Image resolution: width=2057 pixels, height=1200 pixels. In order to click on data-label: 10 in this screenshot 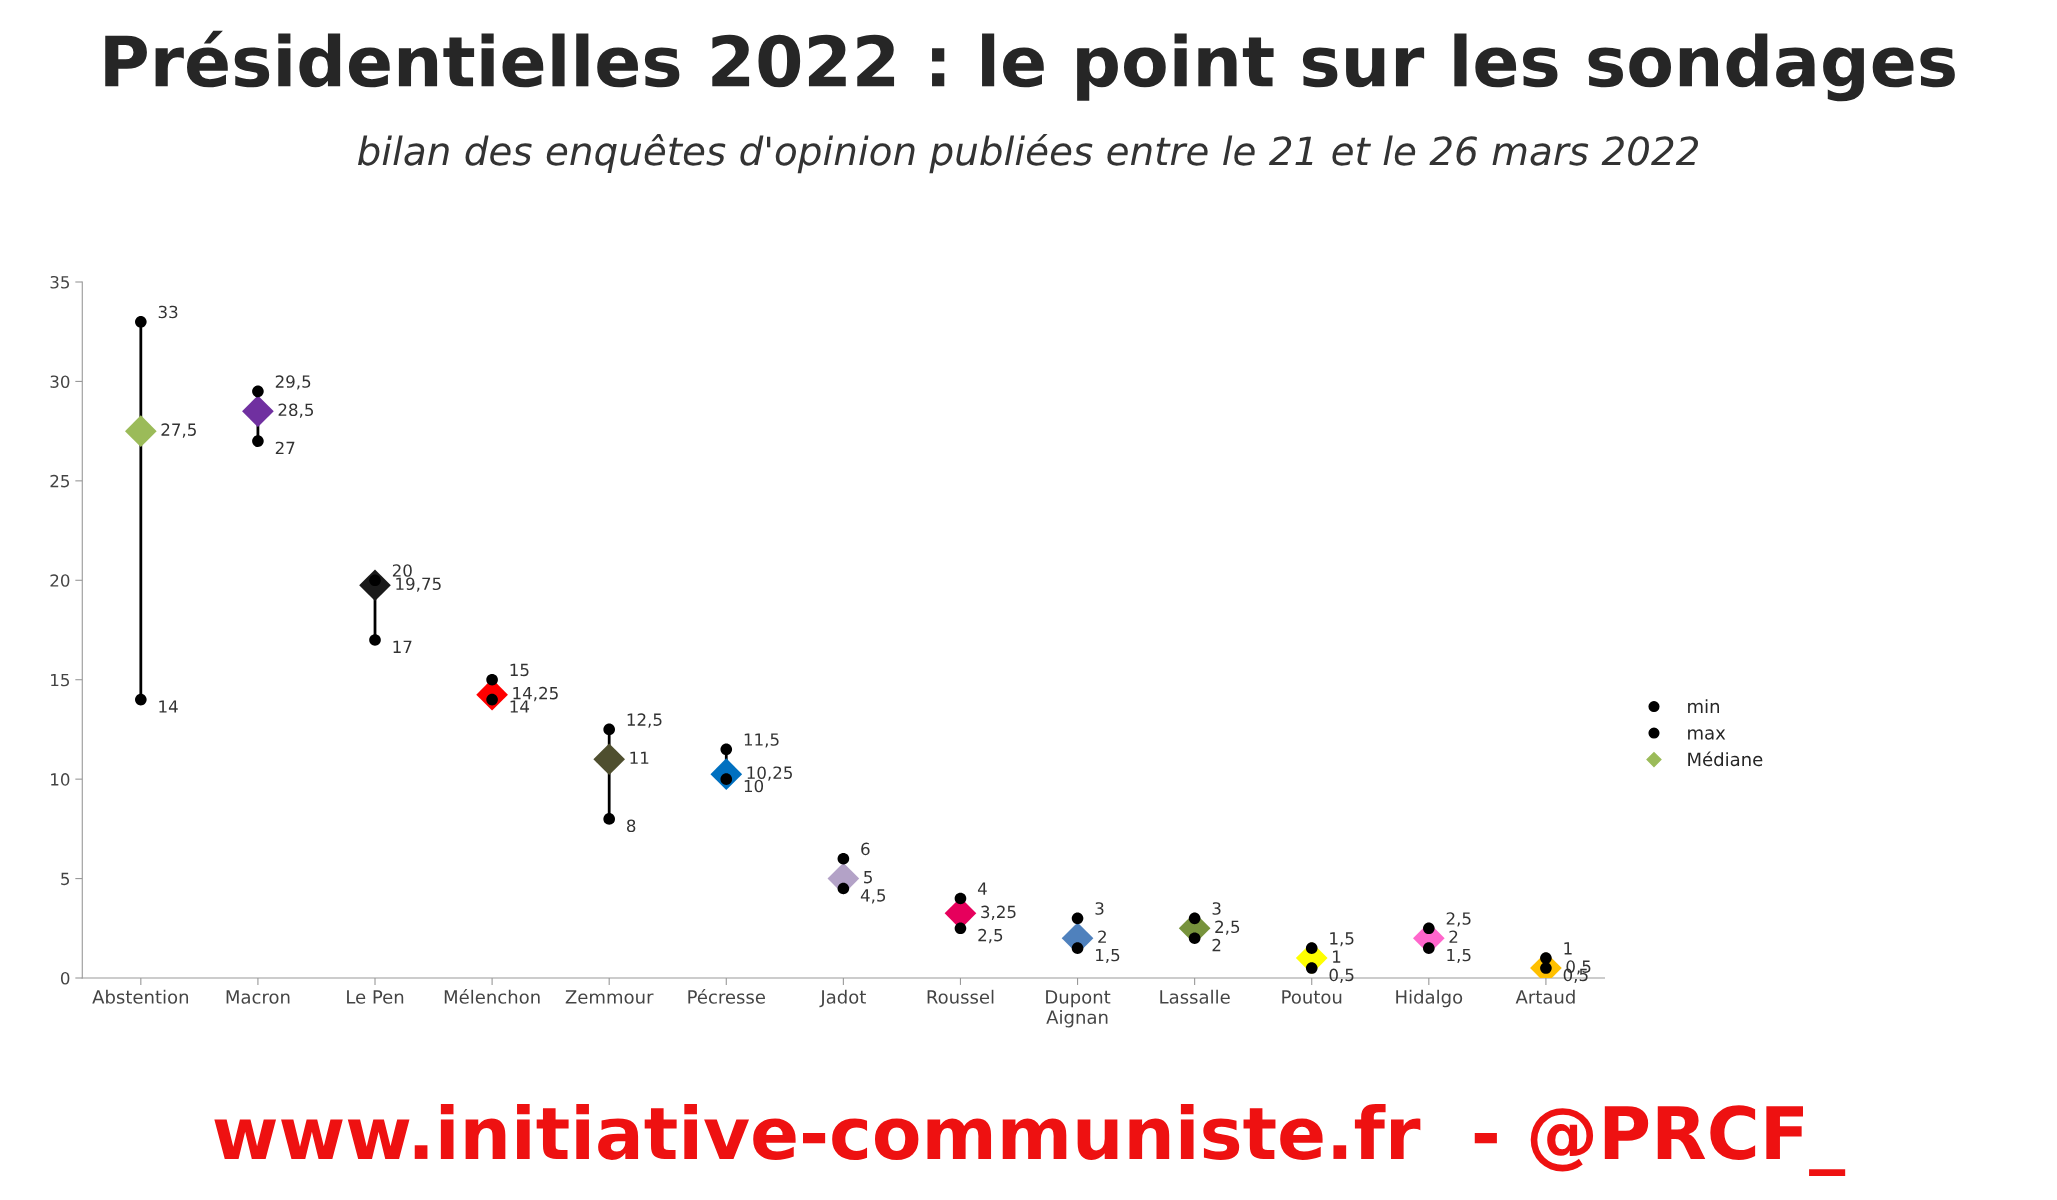, I will do `click(754, 786)`.